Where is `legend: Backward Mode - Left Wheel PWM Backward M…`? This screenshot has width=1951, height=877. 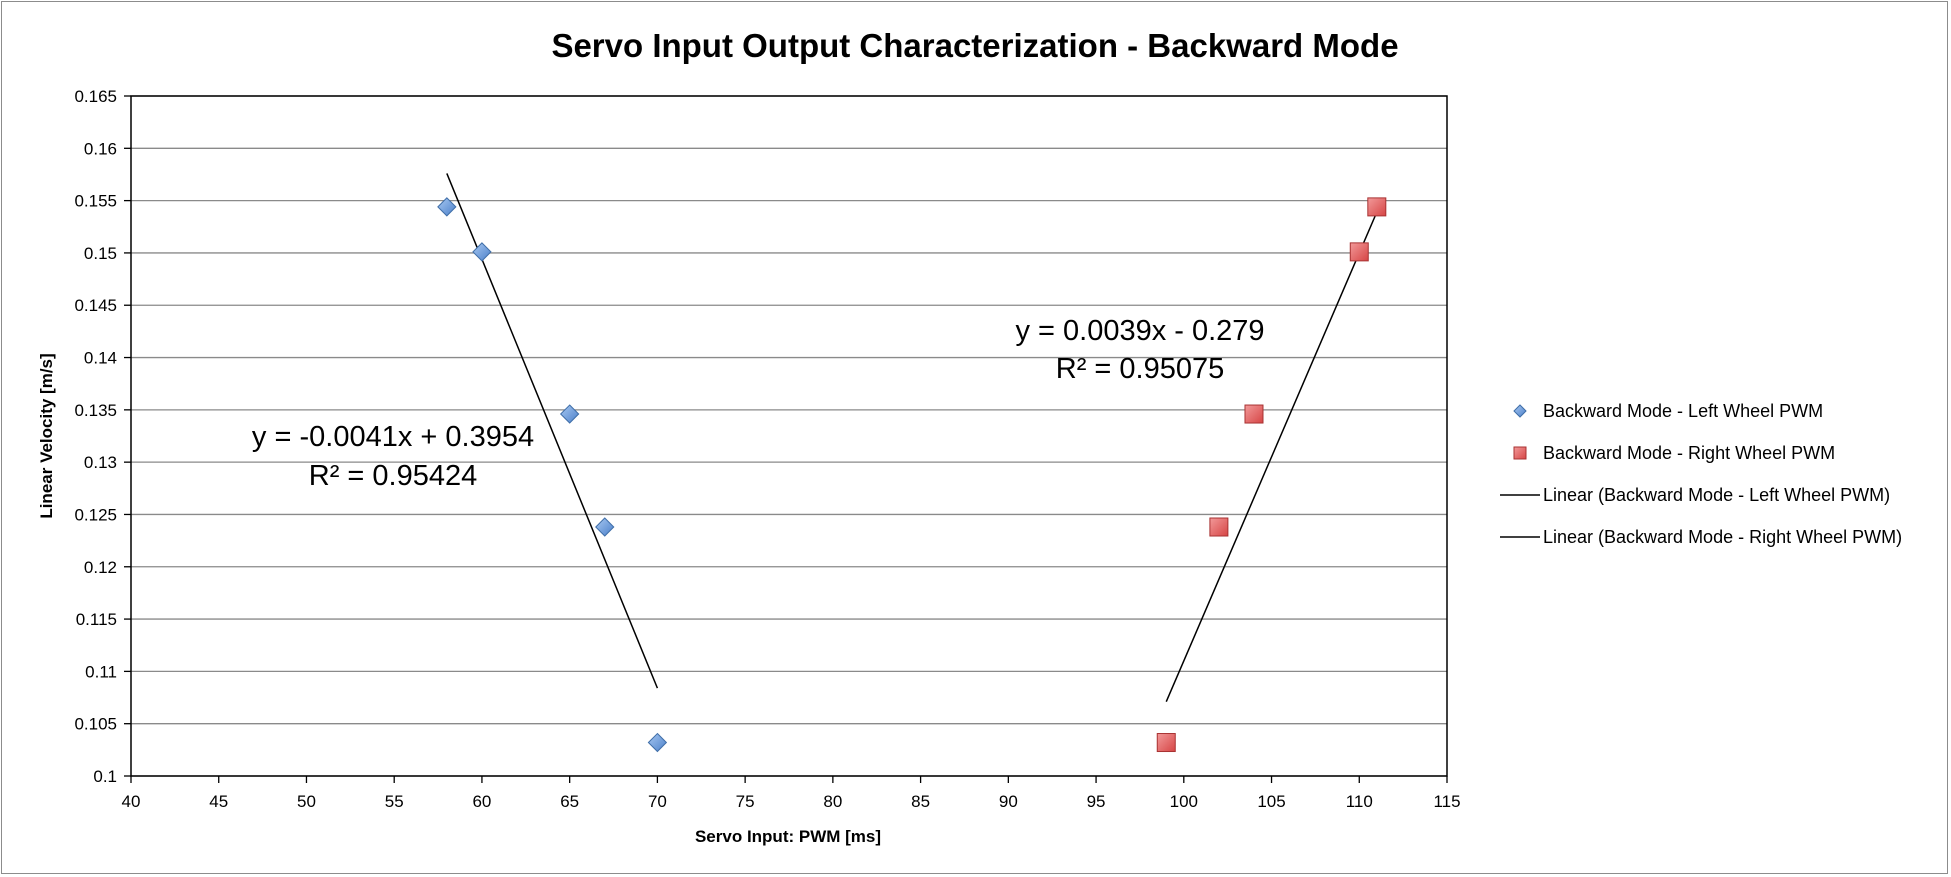
legend: Backward Mode - Left Wheel PWM Backward M… is located at coordinates (1701, 474).